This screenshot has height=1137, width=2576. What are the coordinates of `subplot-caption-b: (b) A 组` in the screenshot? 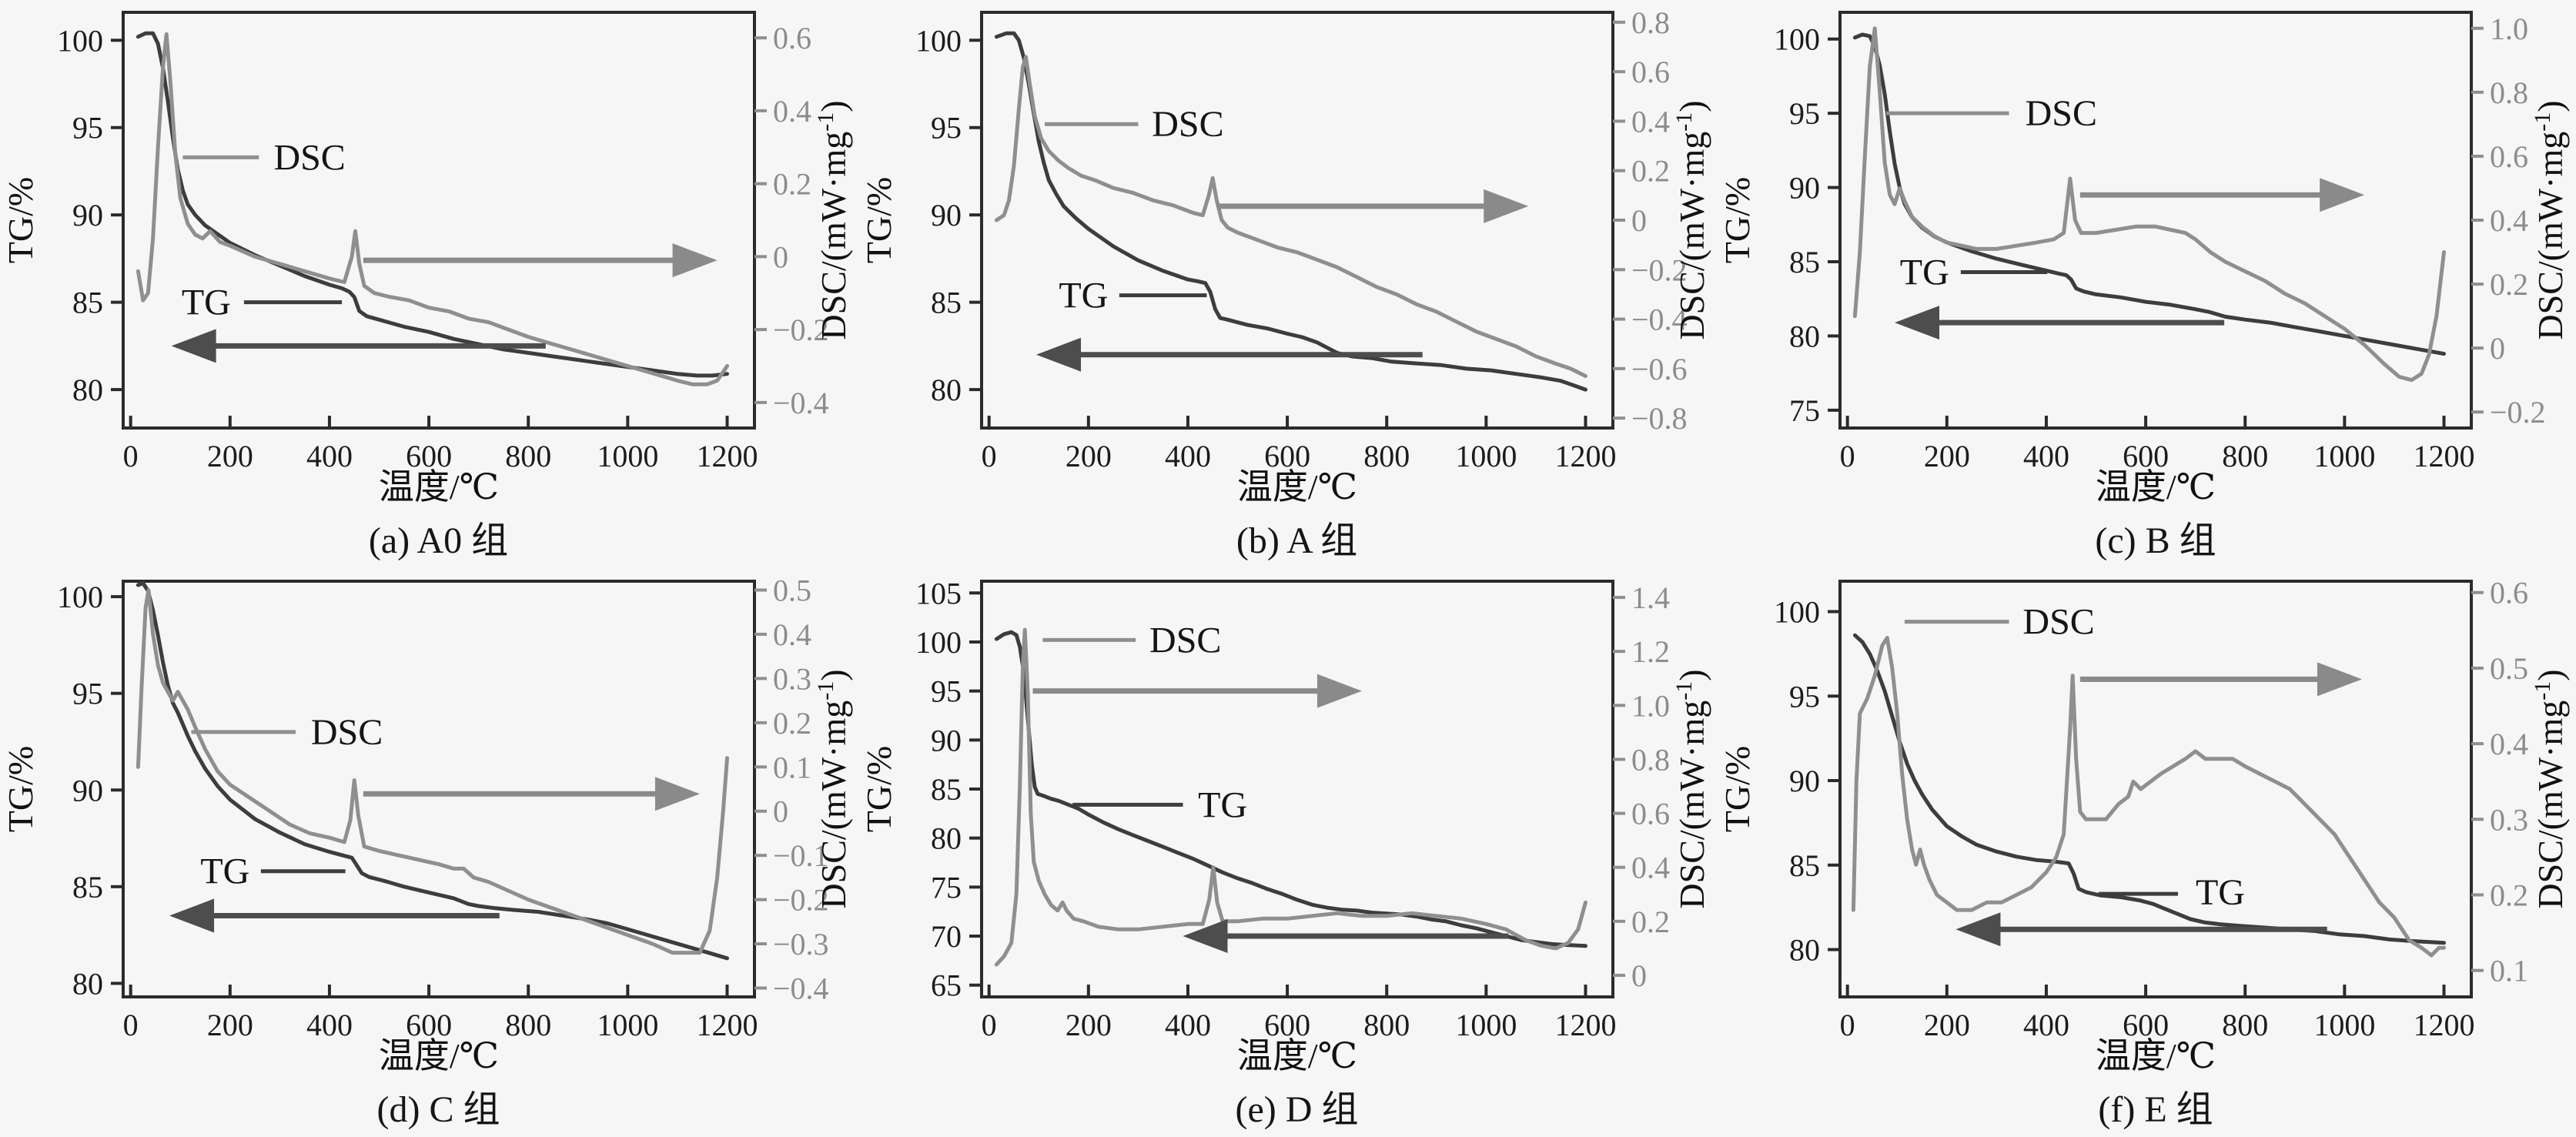 It's located at (1297, 540).